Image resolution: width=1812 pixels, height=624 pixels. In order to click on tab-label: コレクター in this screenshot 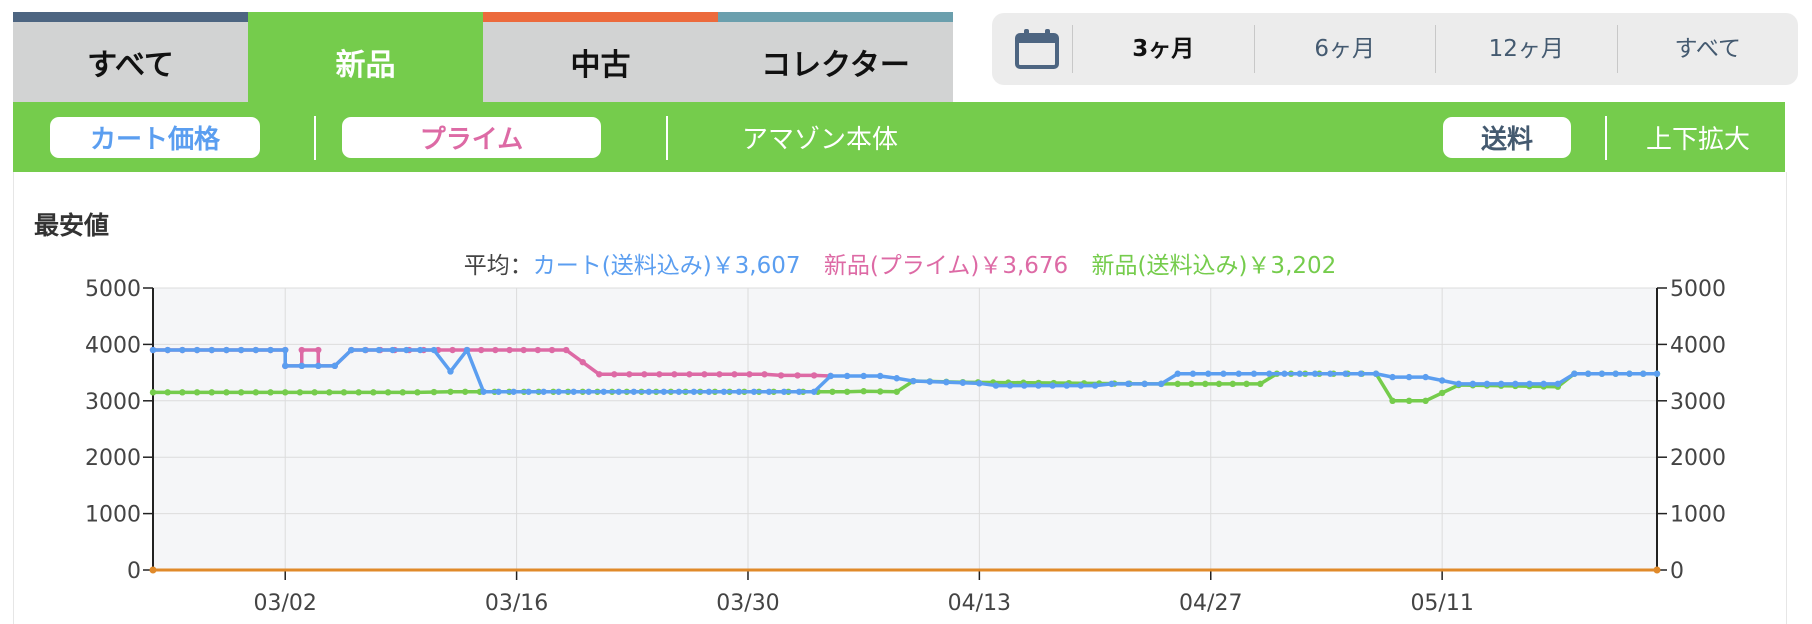, I will do `click(835, 65)`.